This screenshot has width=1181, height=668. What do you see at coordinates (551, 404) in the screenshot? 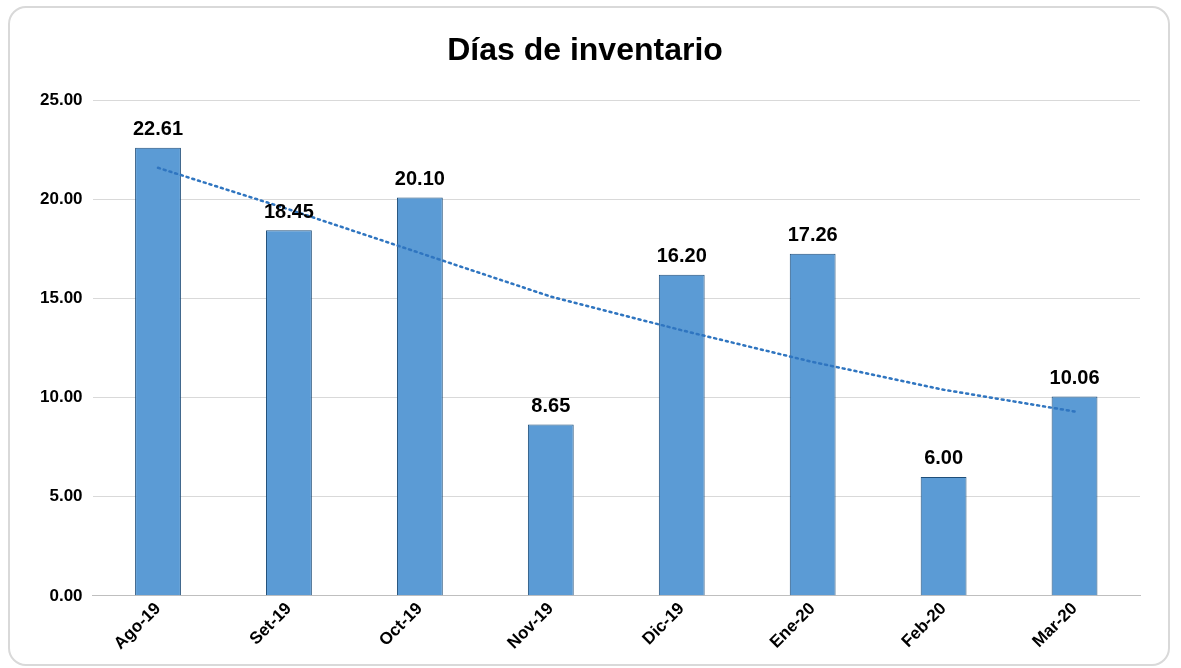
I see `data-label: 8.65` at bounding box center [551, 404].